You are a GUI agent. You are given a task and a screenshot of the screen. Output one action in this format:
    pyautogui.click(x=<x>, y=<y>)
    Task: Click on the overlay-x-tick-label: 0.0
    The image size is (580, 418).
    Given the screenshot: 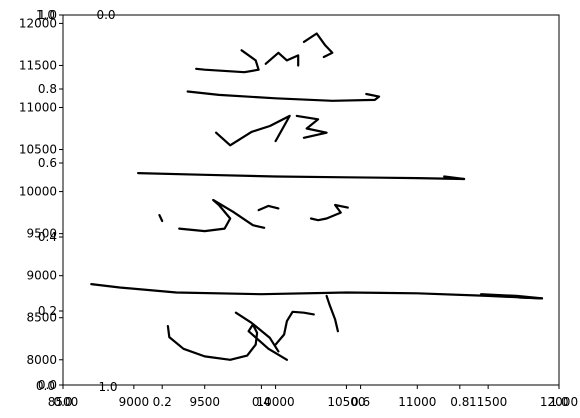 What is the action you would take?
    pyautogui.click(x=62, y=402)
    